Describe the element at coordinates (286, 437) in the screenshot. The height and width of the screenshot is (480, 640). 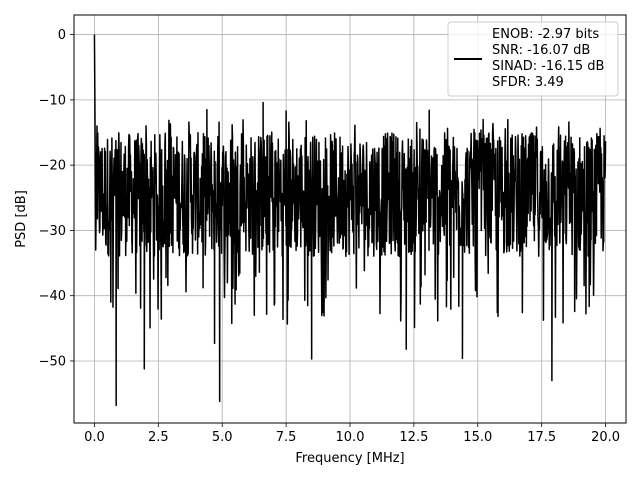
I see `x-tick-label: 7.5` at that location.